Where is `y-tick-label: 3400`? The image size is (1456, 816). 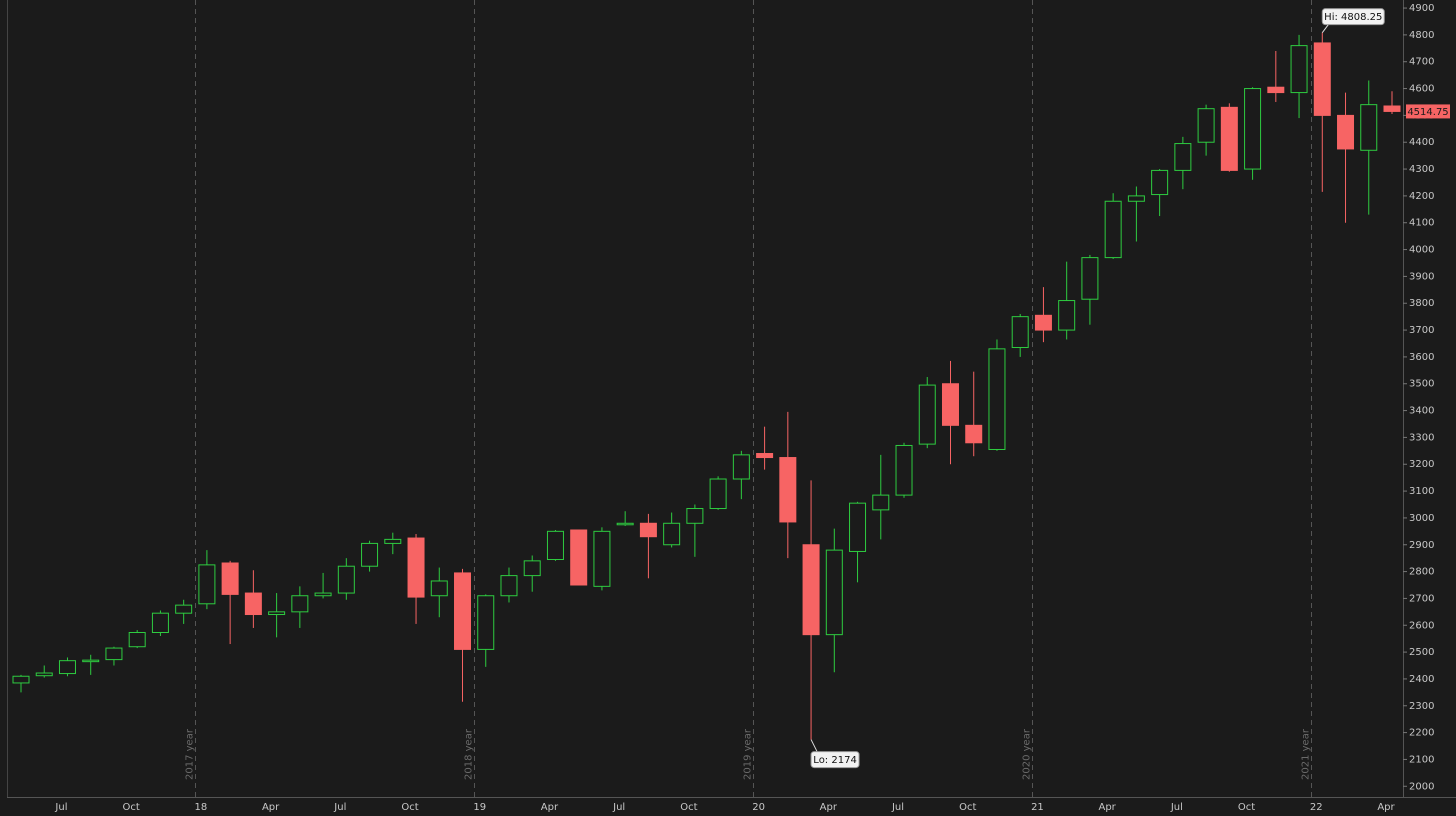
y-tick-label: 3400 is located at coordinates (1421, 411).